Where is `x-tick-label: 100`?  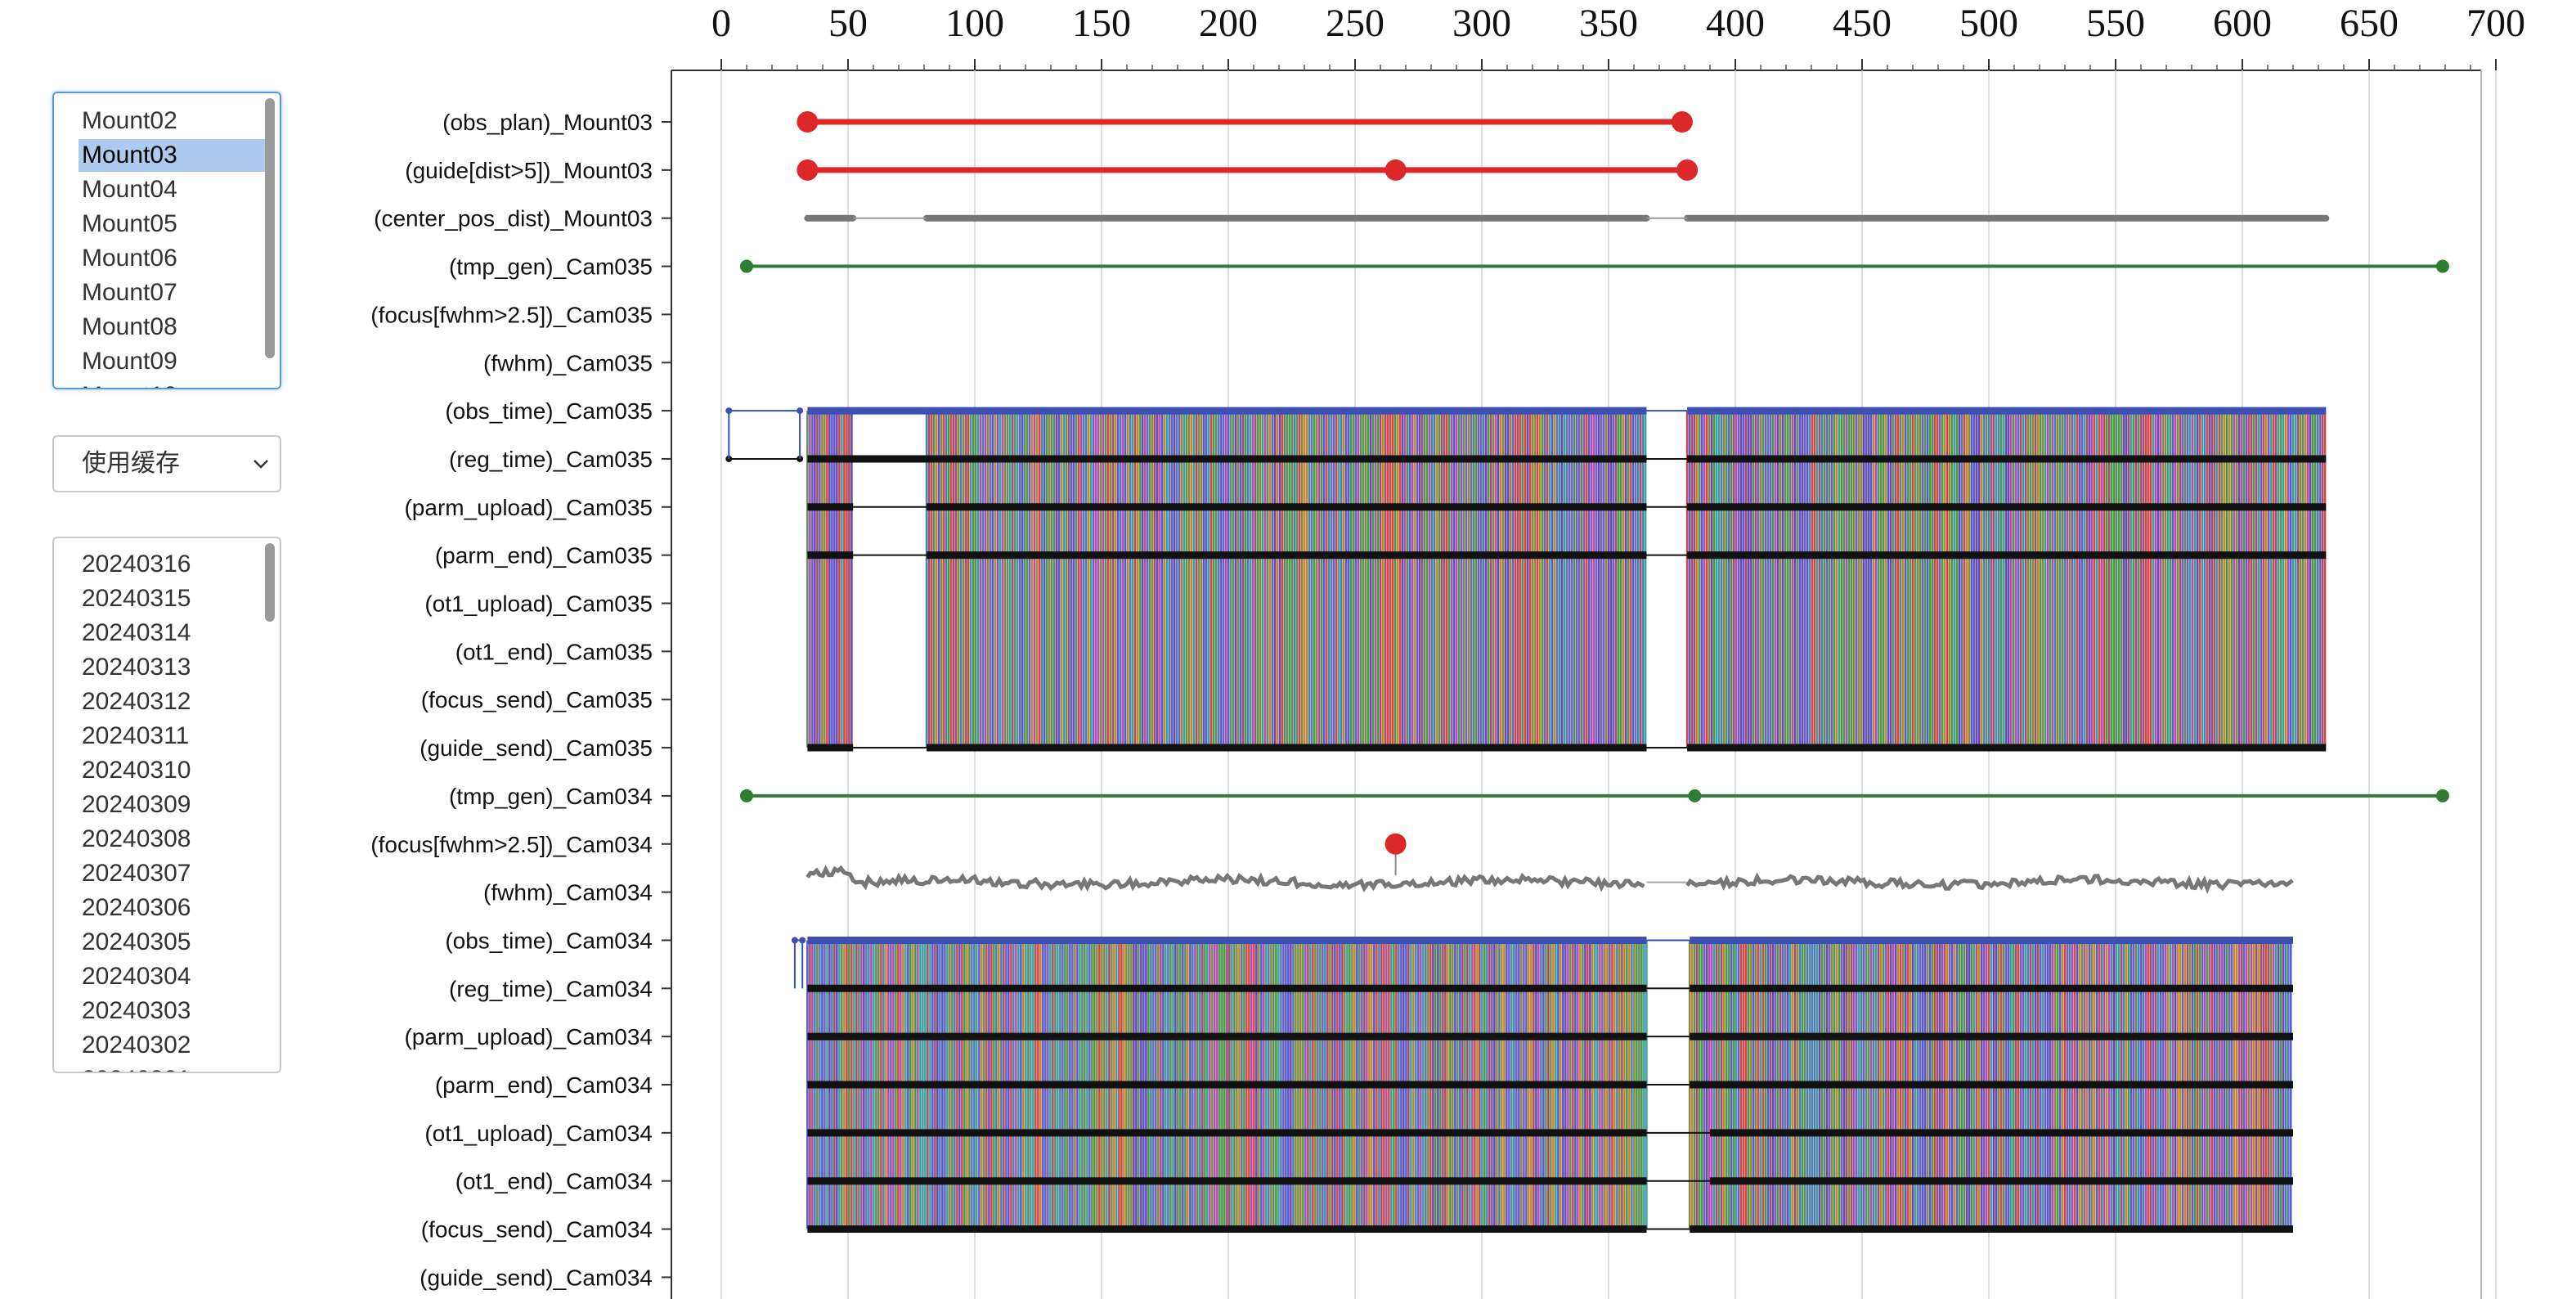 x-tick-label: 100 is located at coordinates (975, 23).